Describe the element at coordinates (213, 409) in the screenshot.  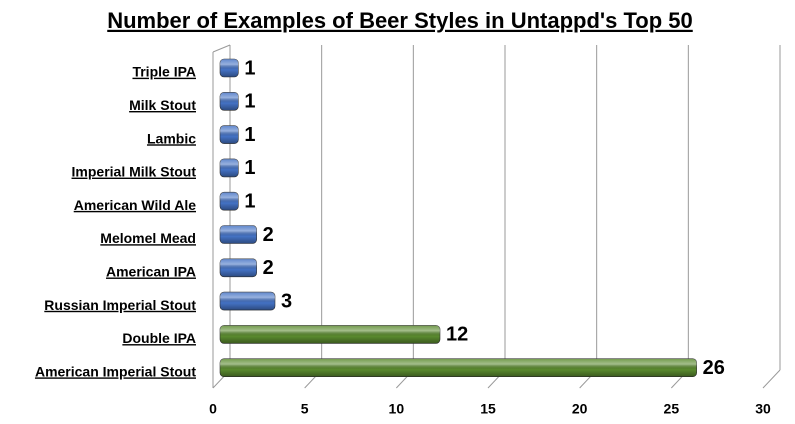
I see `x-tick-label: 0` at that location.